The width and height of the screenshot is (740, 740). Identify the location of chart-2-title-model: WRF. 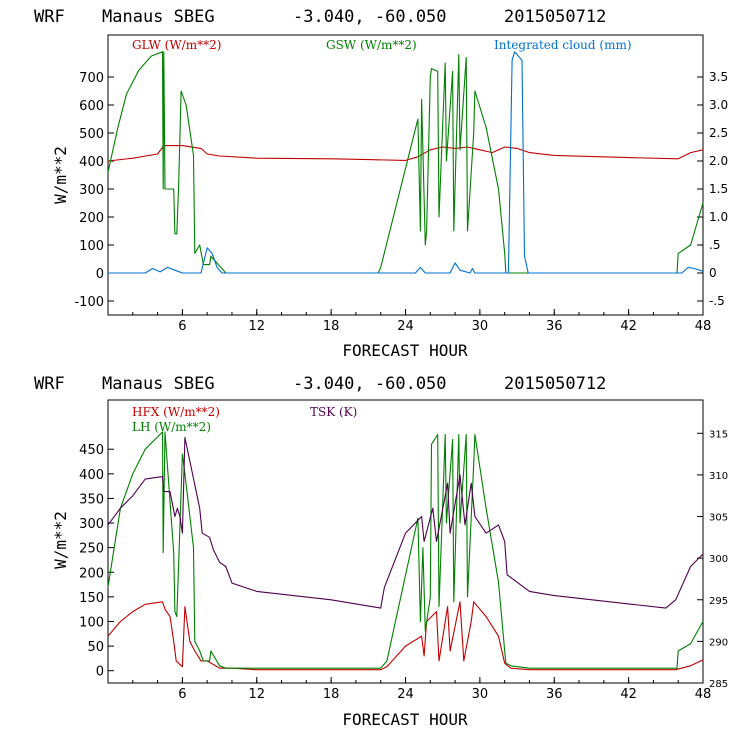
(49, 384).